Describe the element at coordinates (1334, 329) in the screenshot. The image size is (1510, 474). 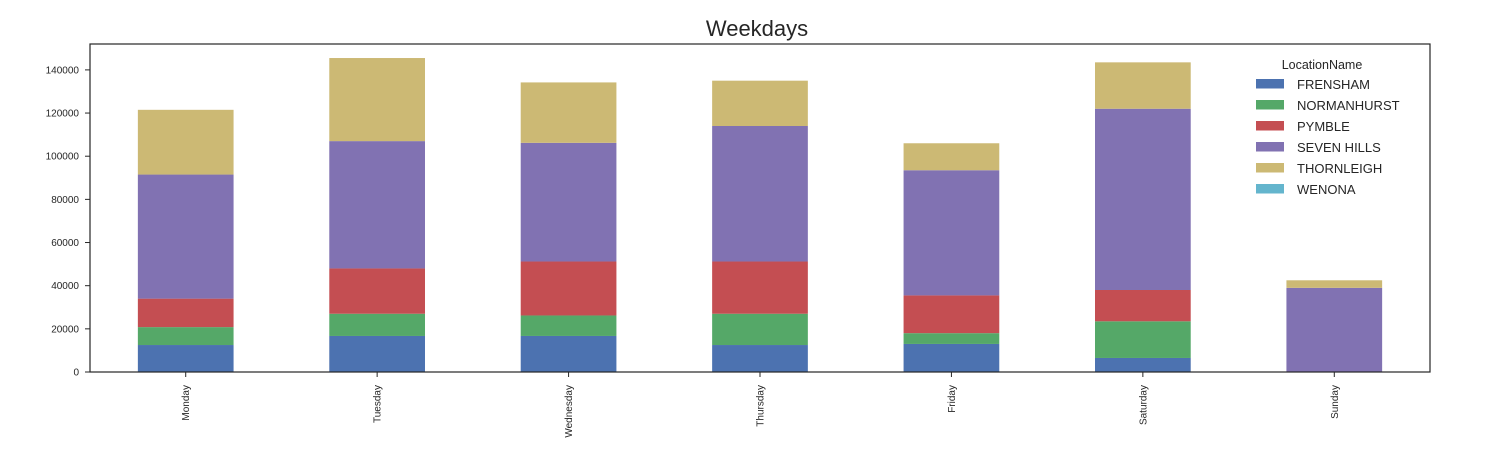
I see `bar-segment-seven-hills-sunday` at that location.